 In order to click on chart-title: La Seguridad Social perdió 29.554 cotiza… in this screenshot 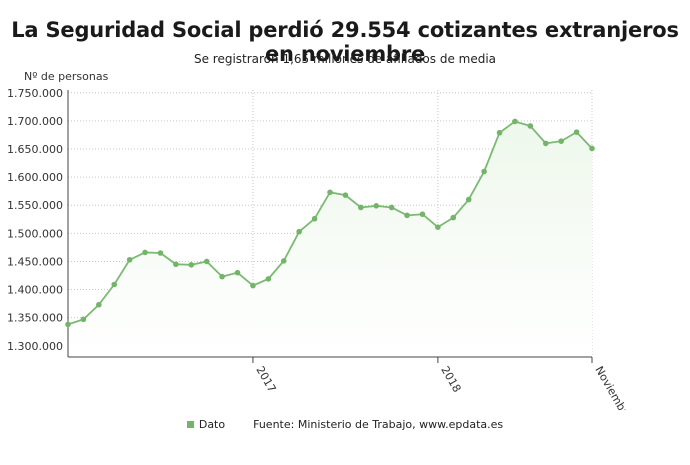, I will do `click(345, 42)`.